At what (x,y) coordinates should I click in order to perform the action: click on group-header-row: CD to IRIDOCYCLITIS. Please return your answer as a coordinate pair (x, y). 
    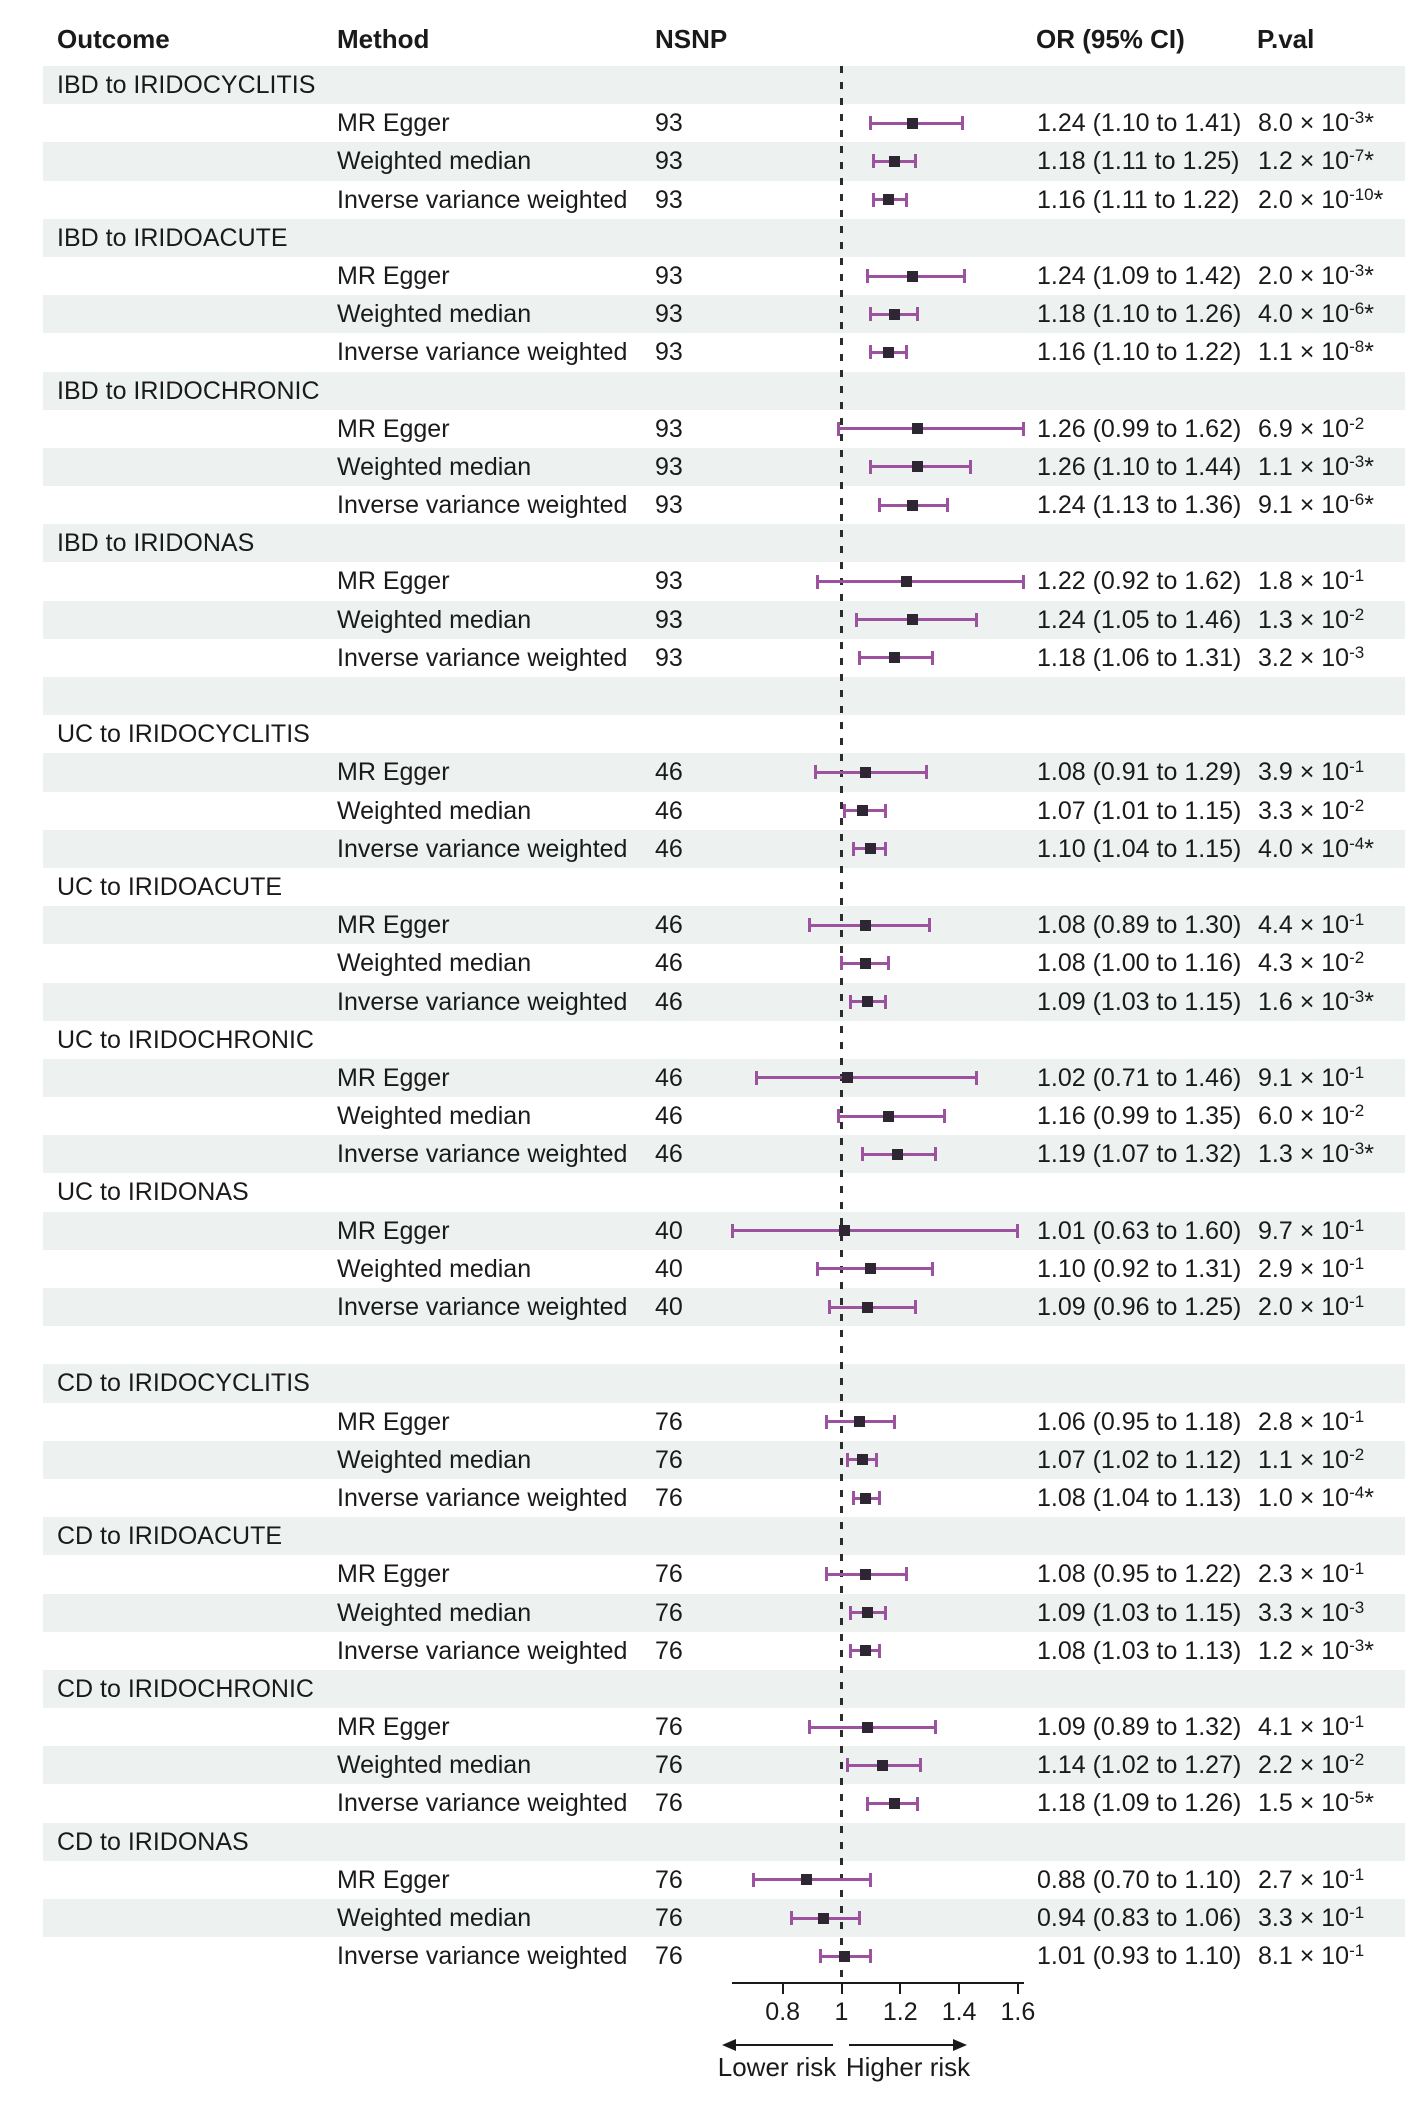
    Looking at the image, I should click on (724, 1383).